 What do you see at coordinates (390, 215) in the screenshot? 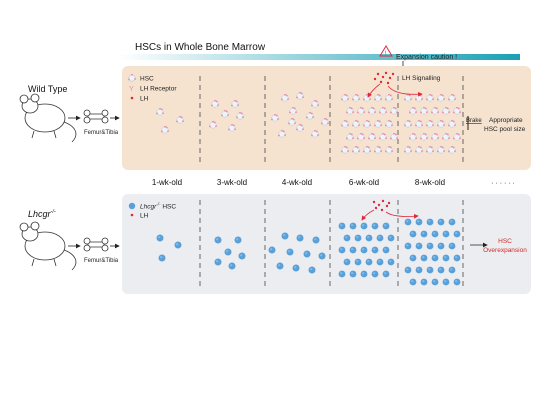
I see `knockout-lh-arrows` at bounding box center [390, 215].